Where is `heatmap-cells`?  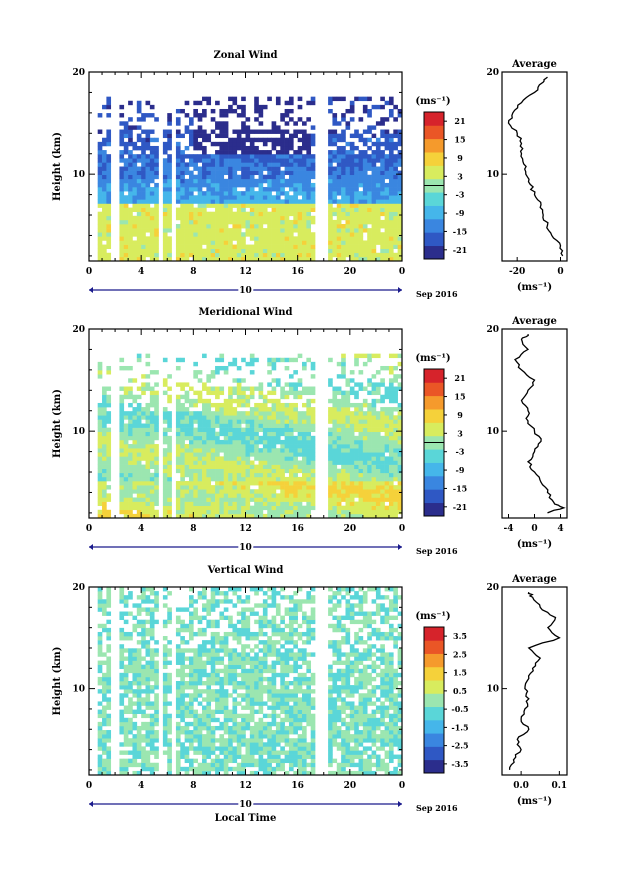
heatmap-cells is located at coordinates (250, 179).